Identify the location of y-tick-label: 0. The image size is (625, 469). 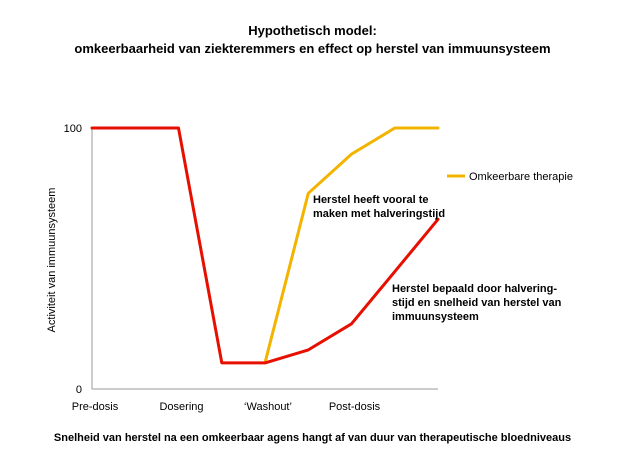
(79, 390).